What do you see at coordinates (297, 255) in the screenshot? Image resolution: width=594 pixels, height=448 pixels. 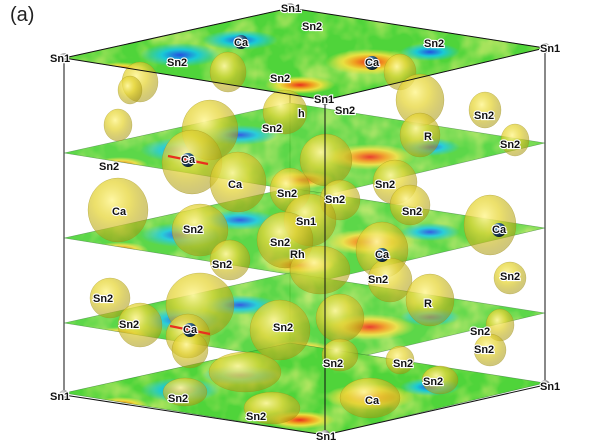 I see `atom-label-rh: Rh` at bounding box center [297, 255].